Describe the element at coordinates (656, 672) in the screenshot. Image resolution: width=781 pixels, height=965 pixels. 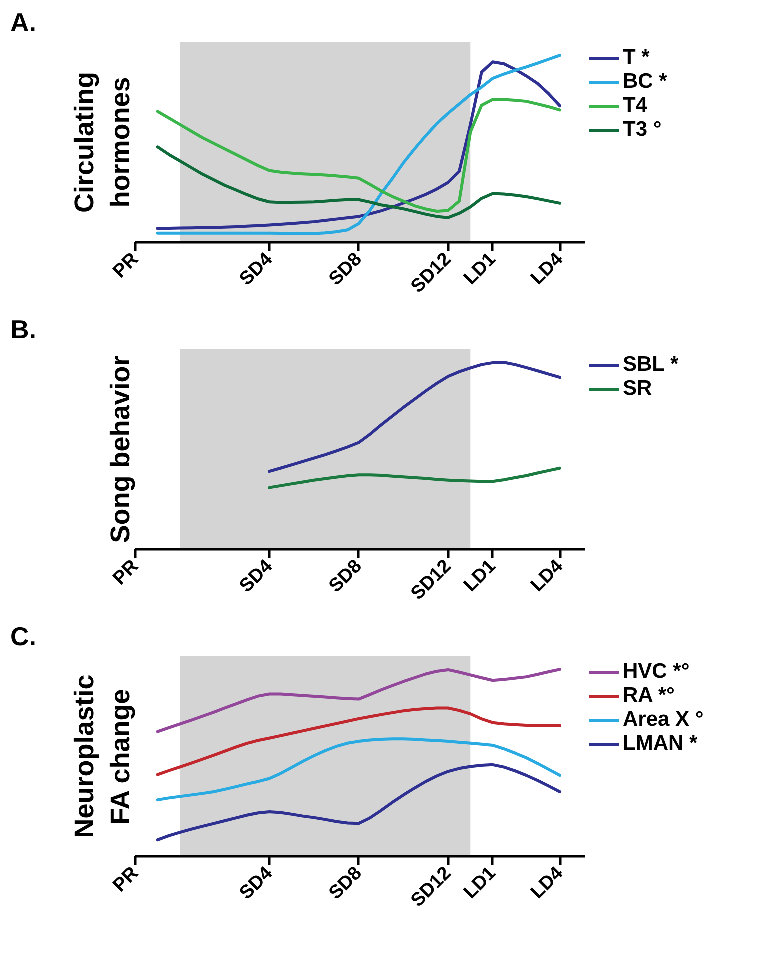
I see `legend-label: HVC *°` at that location.